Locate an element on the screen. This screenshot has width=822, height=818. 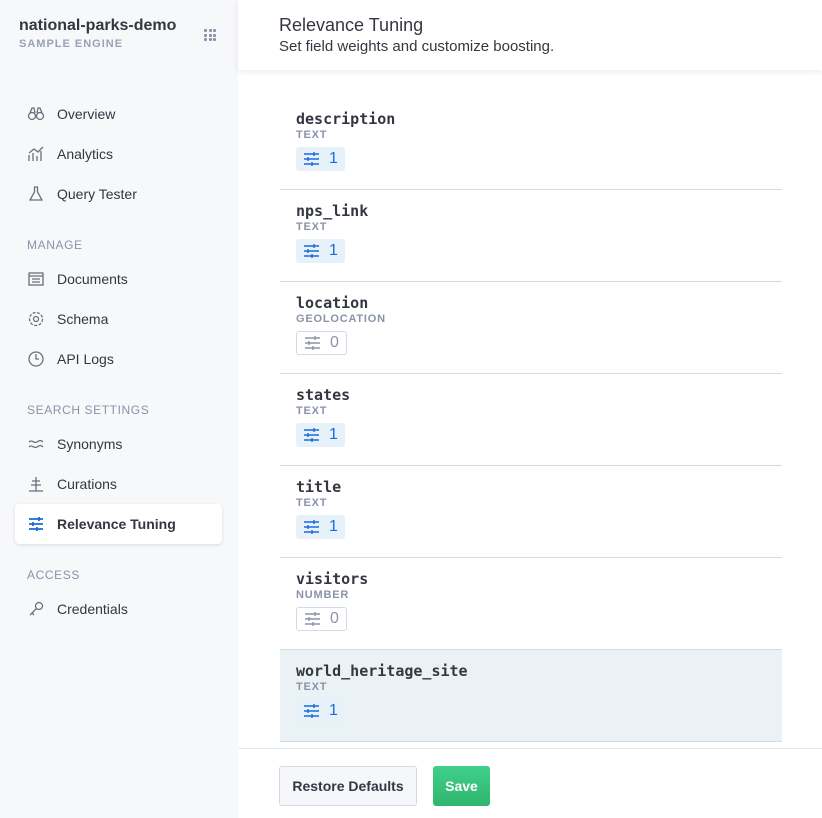
sidebar-item-label: Schema is located at coordinates (83, 319).